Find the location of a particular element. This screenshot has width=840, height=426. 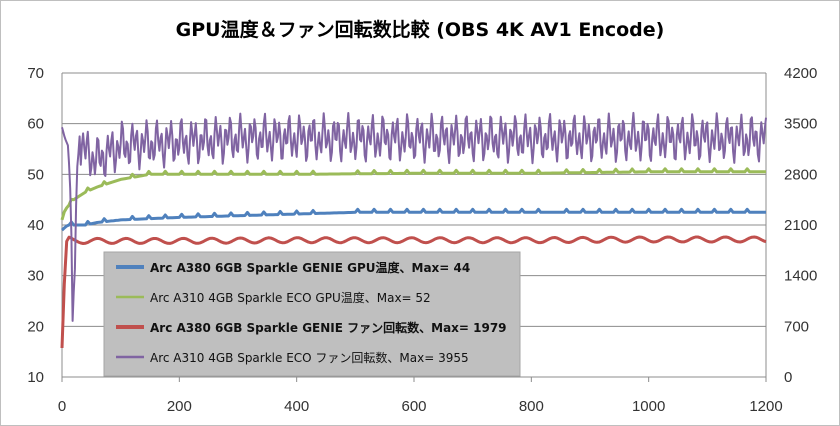

x-tick-label: 400 is located at coordinates (296, 406).